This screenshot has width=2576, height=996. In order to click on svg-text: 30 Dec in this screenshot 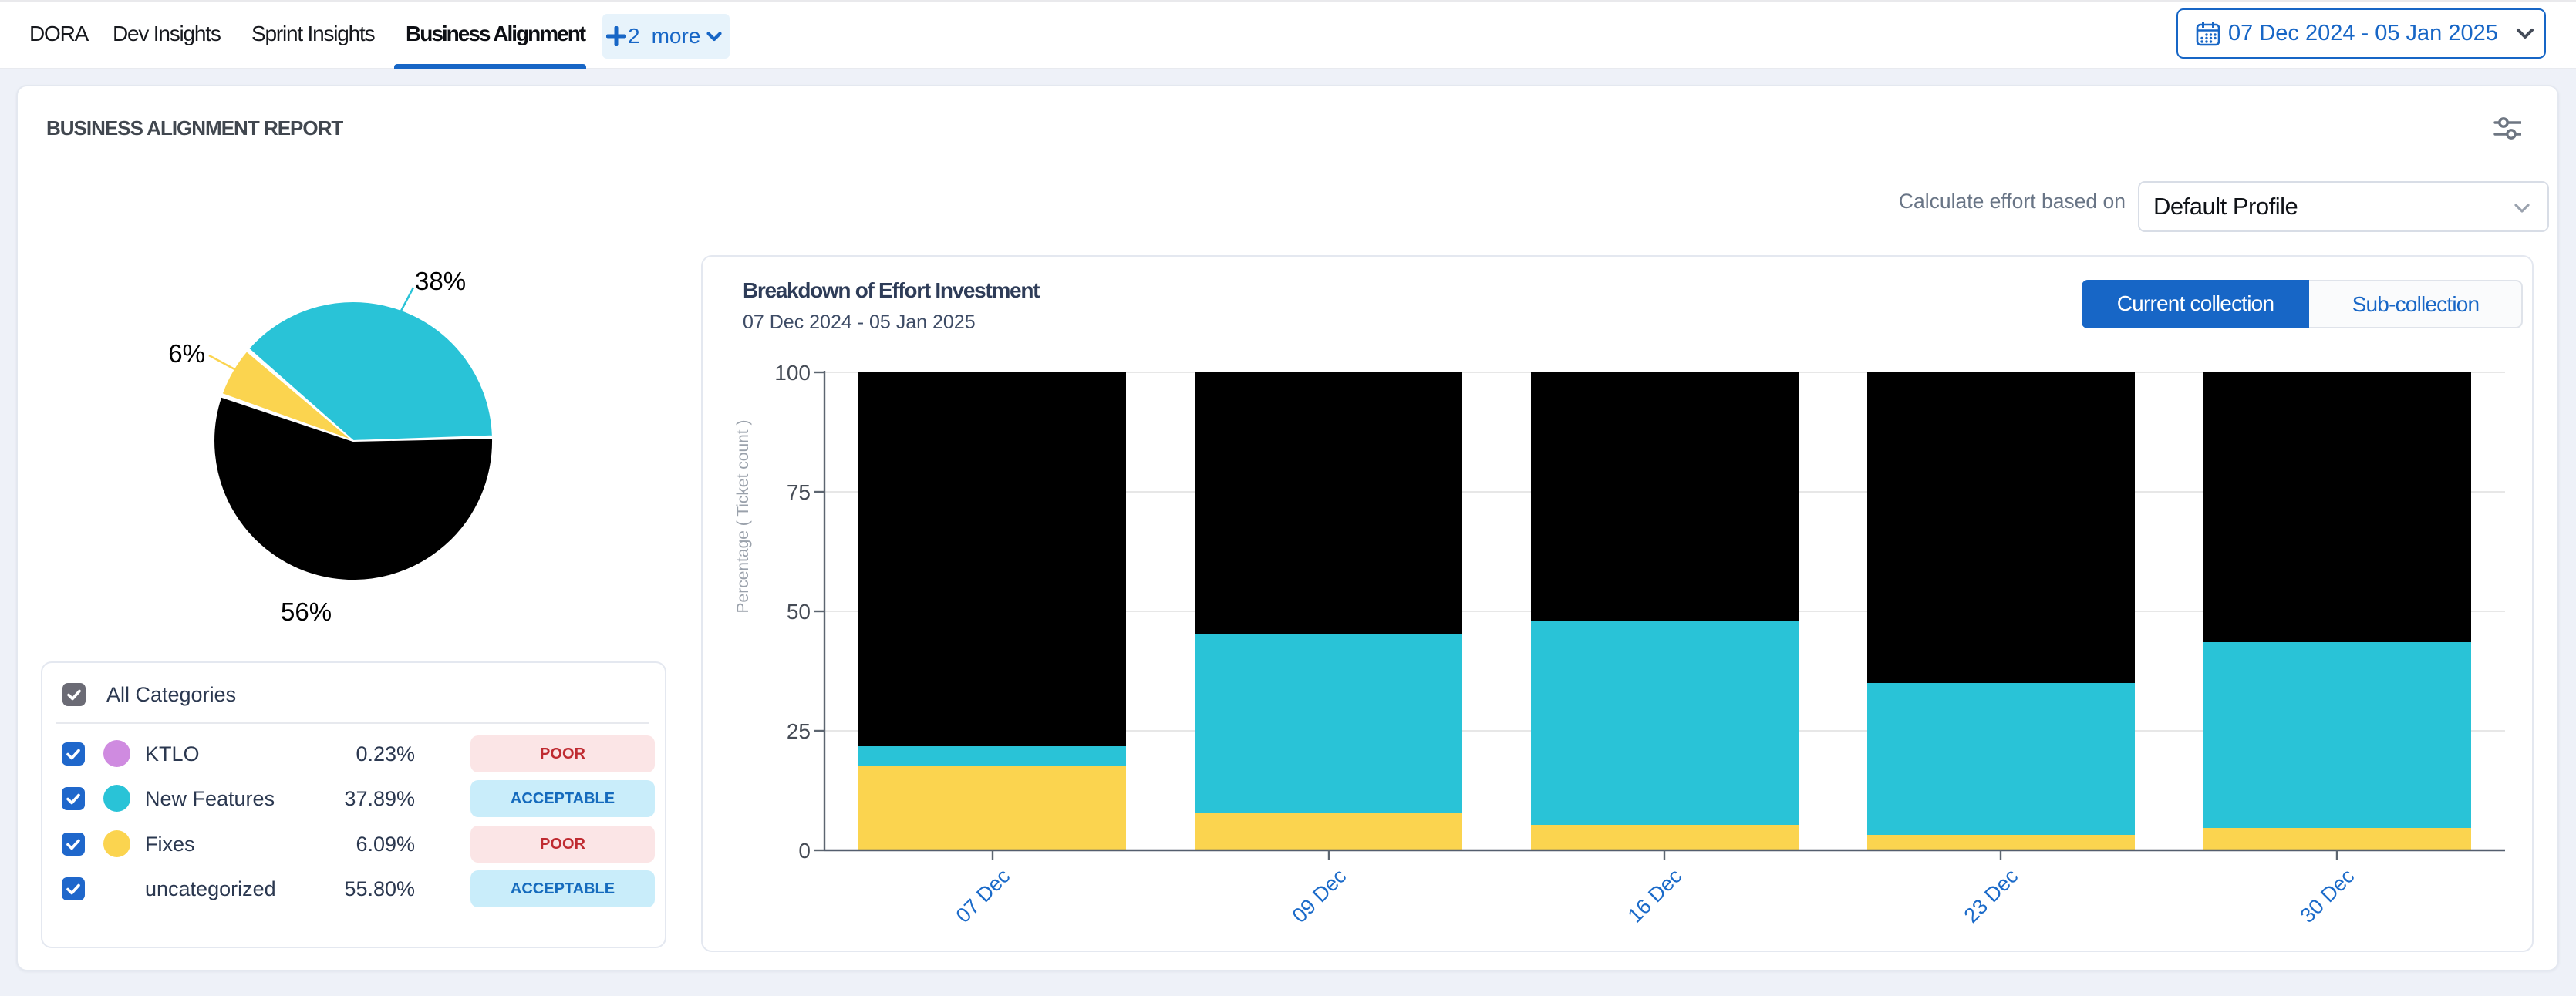, I will do `click(2327, 895)`.